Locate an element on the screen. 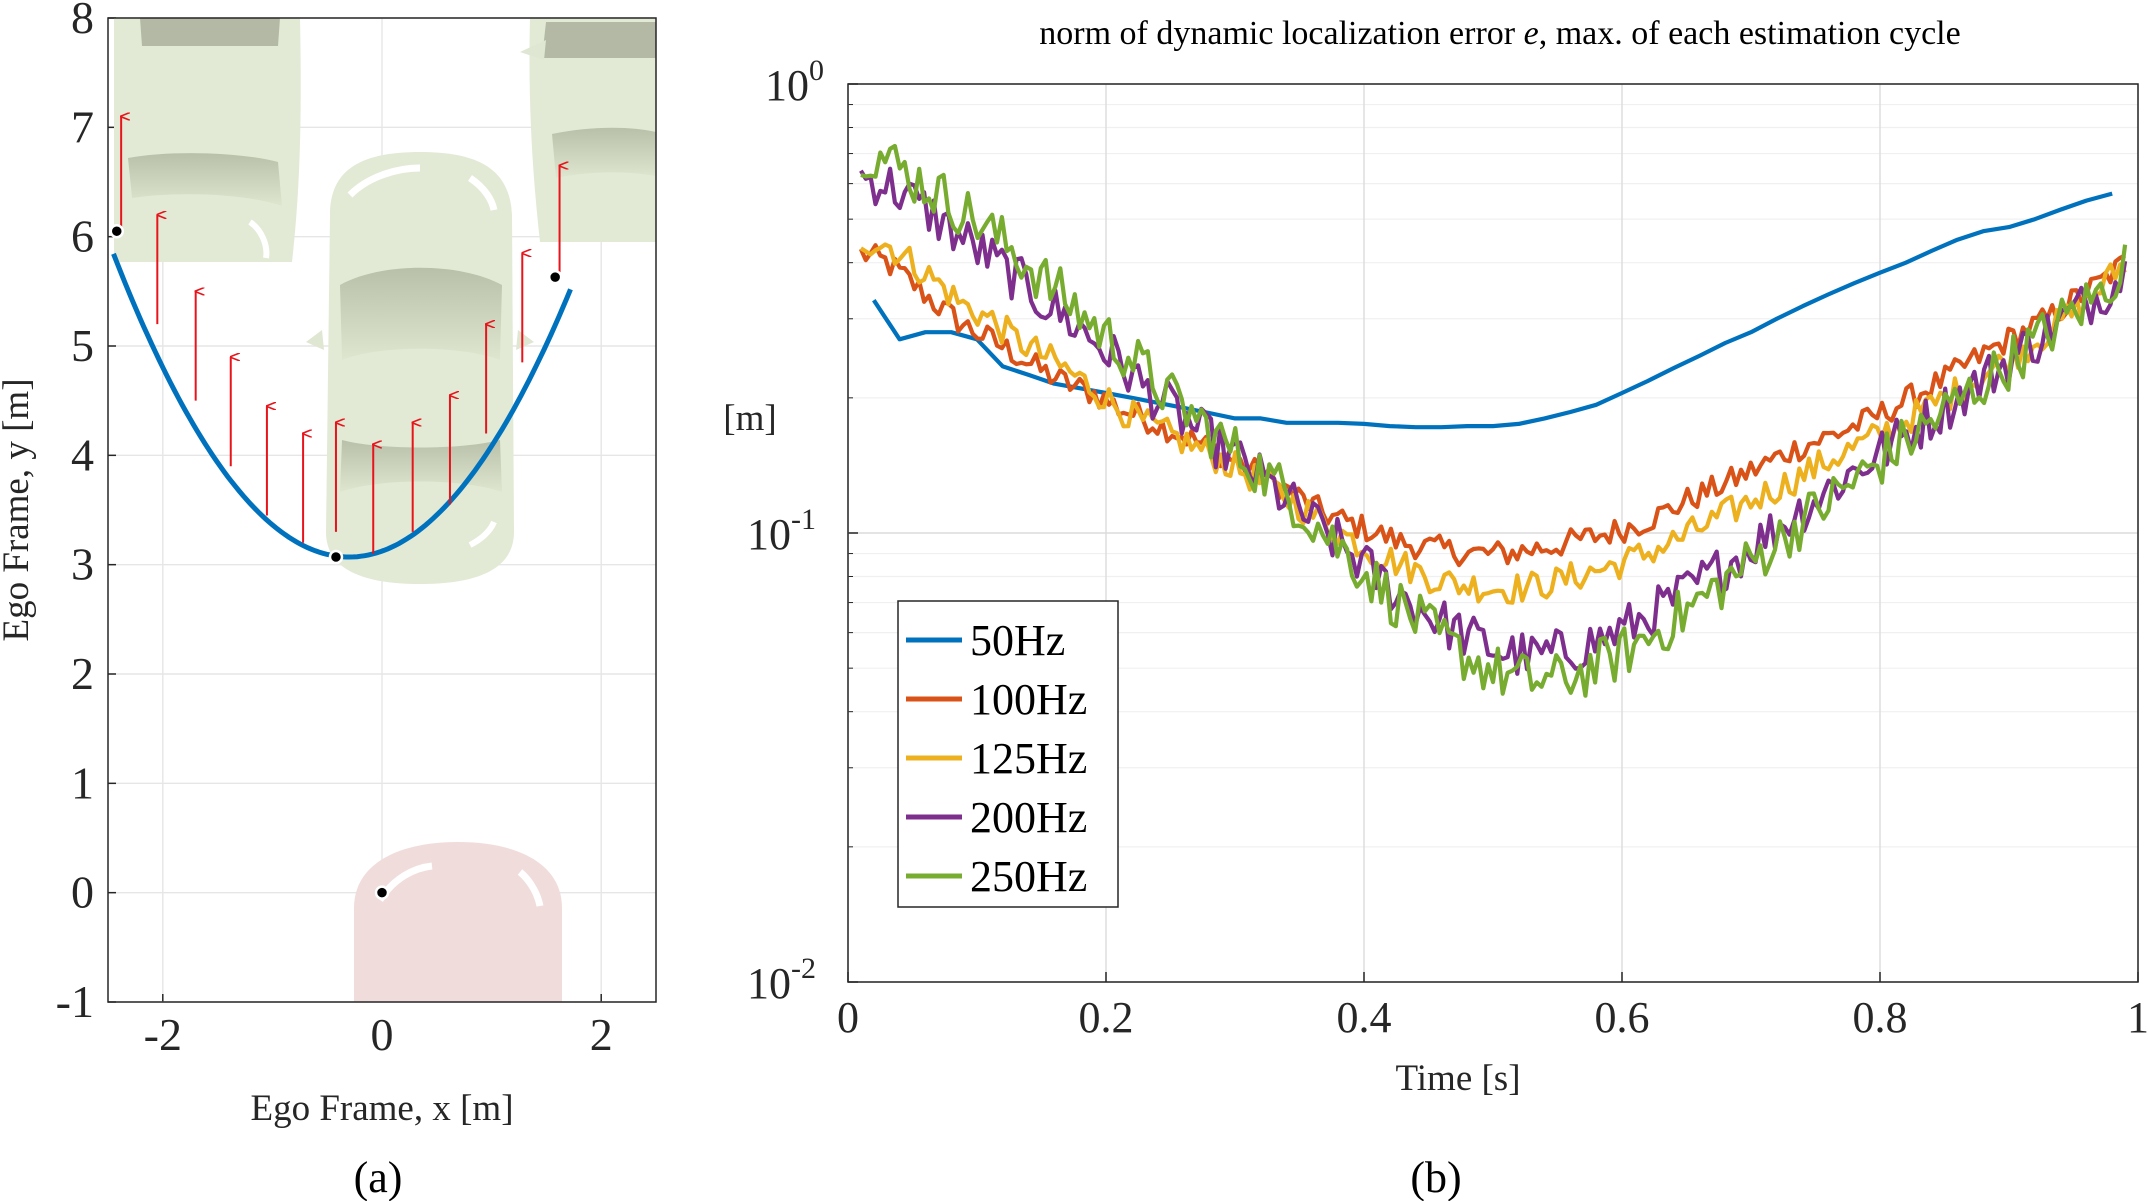  parked-car-left-illustration is located at coordinates (207, 140).